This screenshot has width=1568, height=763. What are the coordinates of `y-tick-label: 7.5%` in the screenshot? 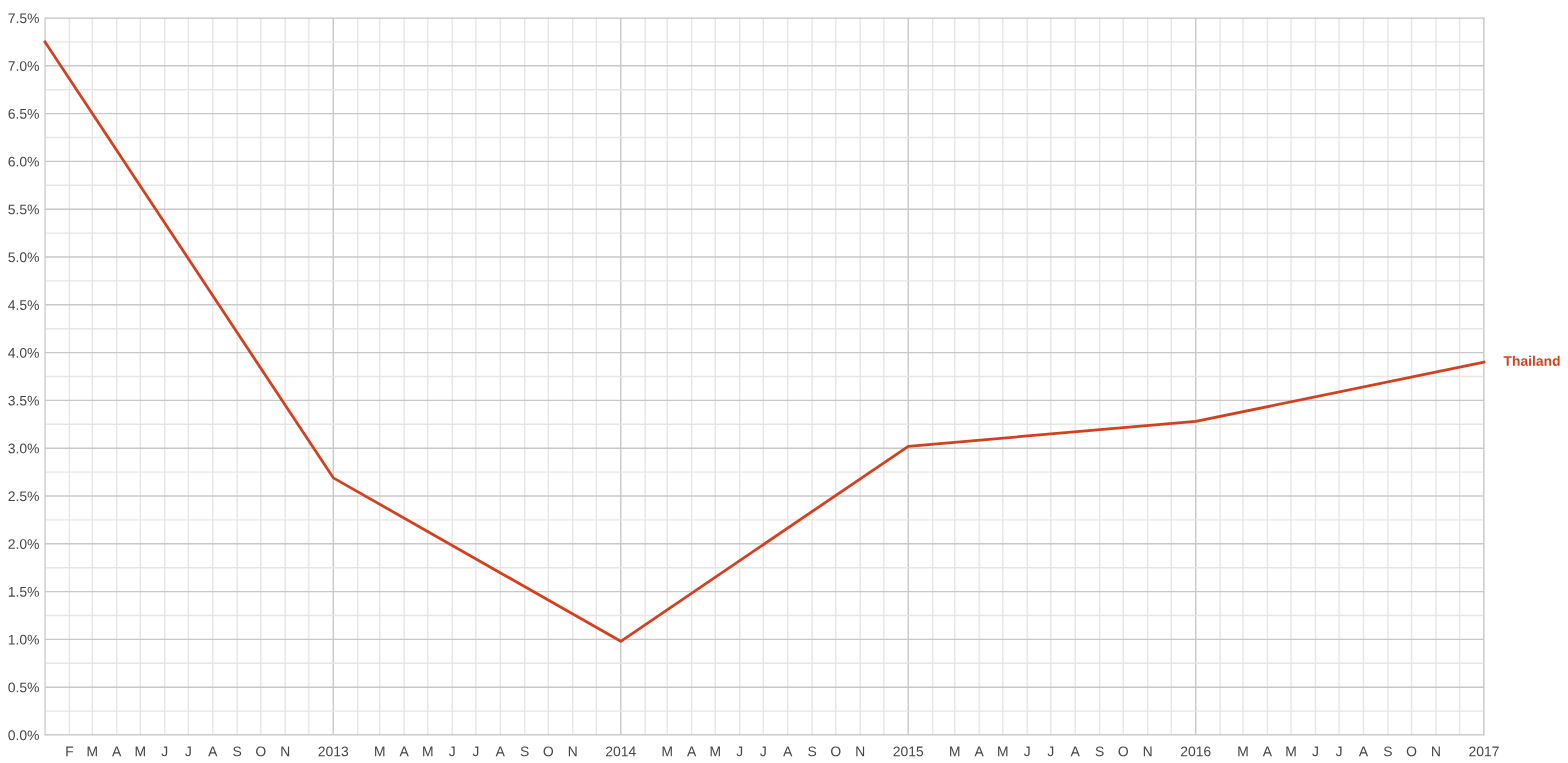 It's located at (23, 18).